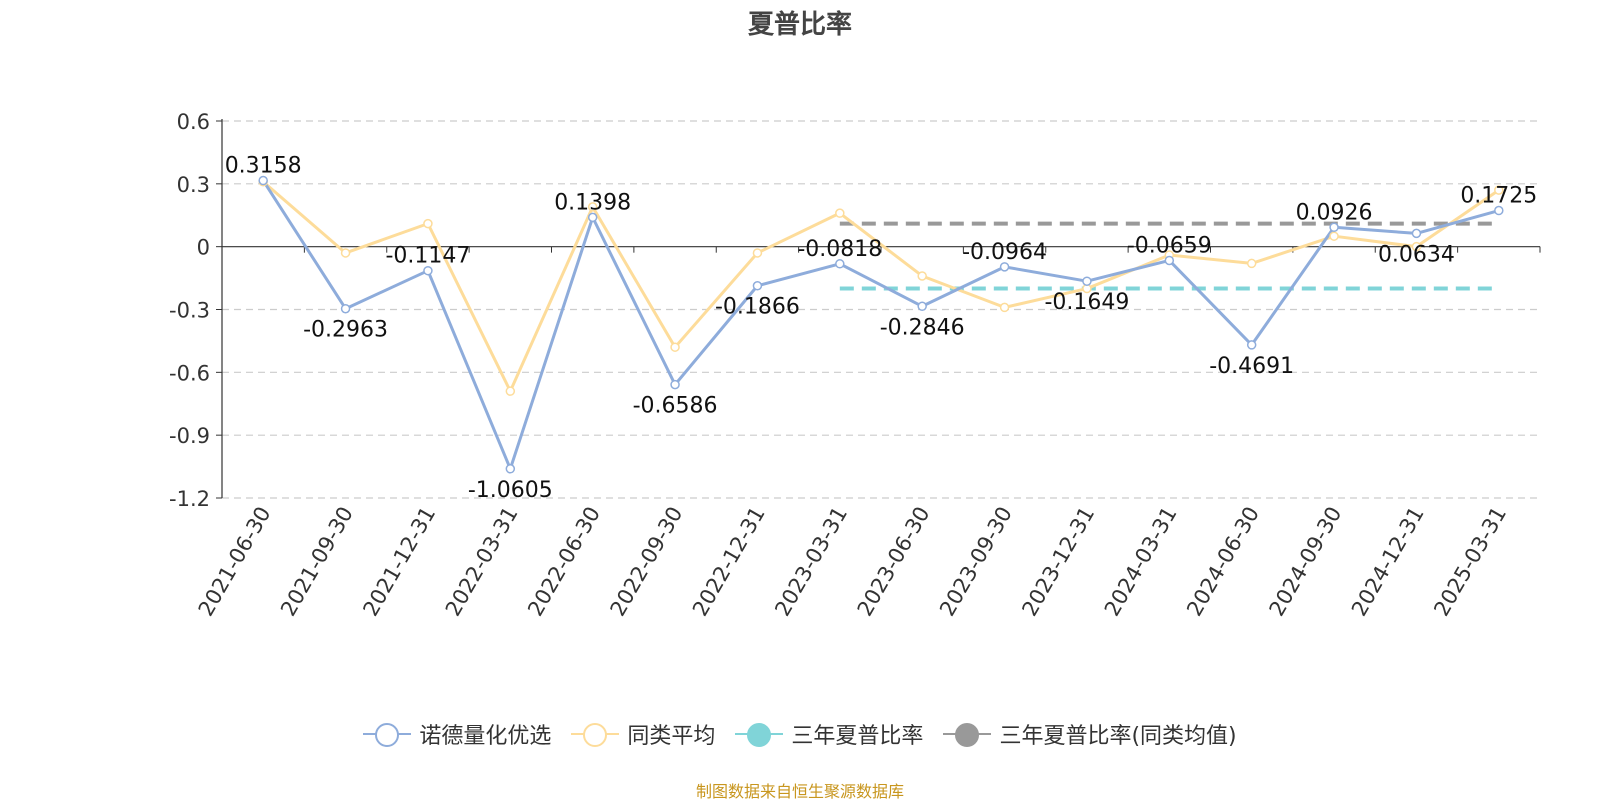  I want to click on legend-swatch-three-year-sharpe-peer-icon, so click(967, 734).